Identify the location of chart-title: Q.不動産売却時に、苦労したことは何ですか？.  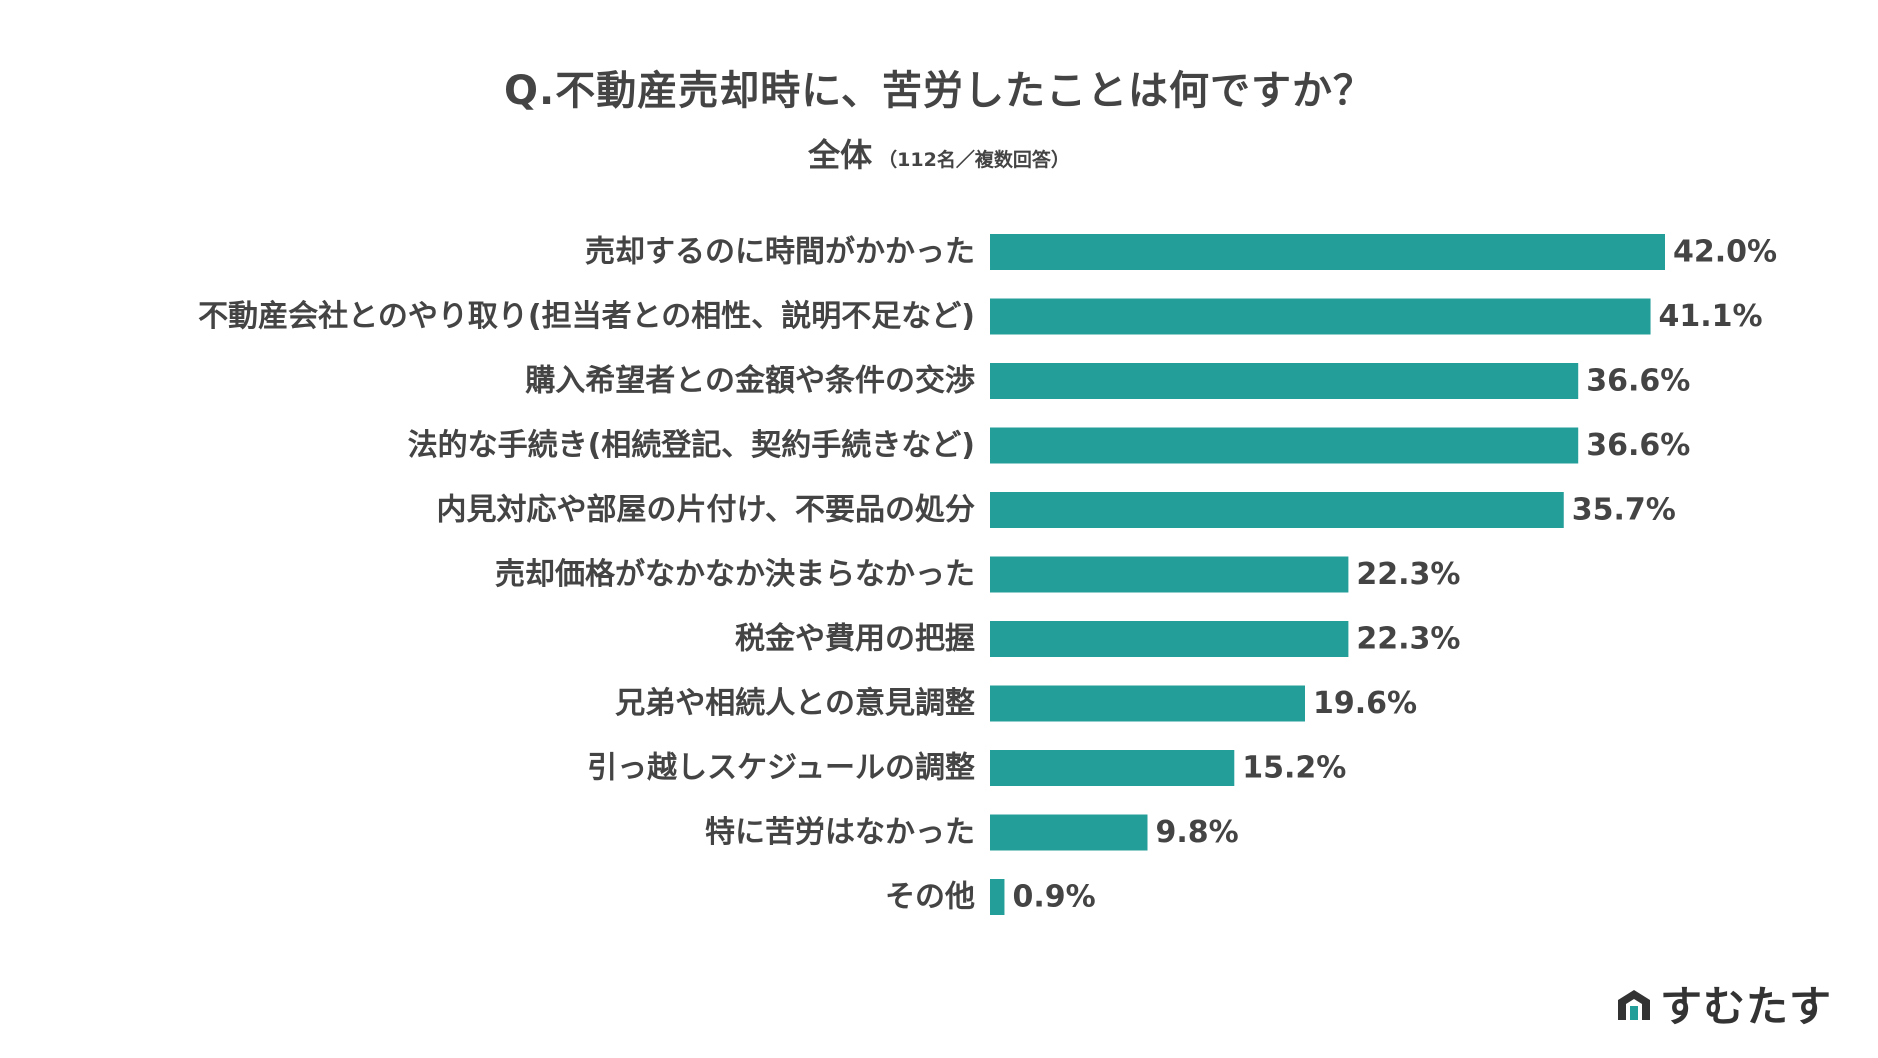
(939, 91).